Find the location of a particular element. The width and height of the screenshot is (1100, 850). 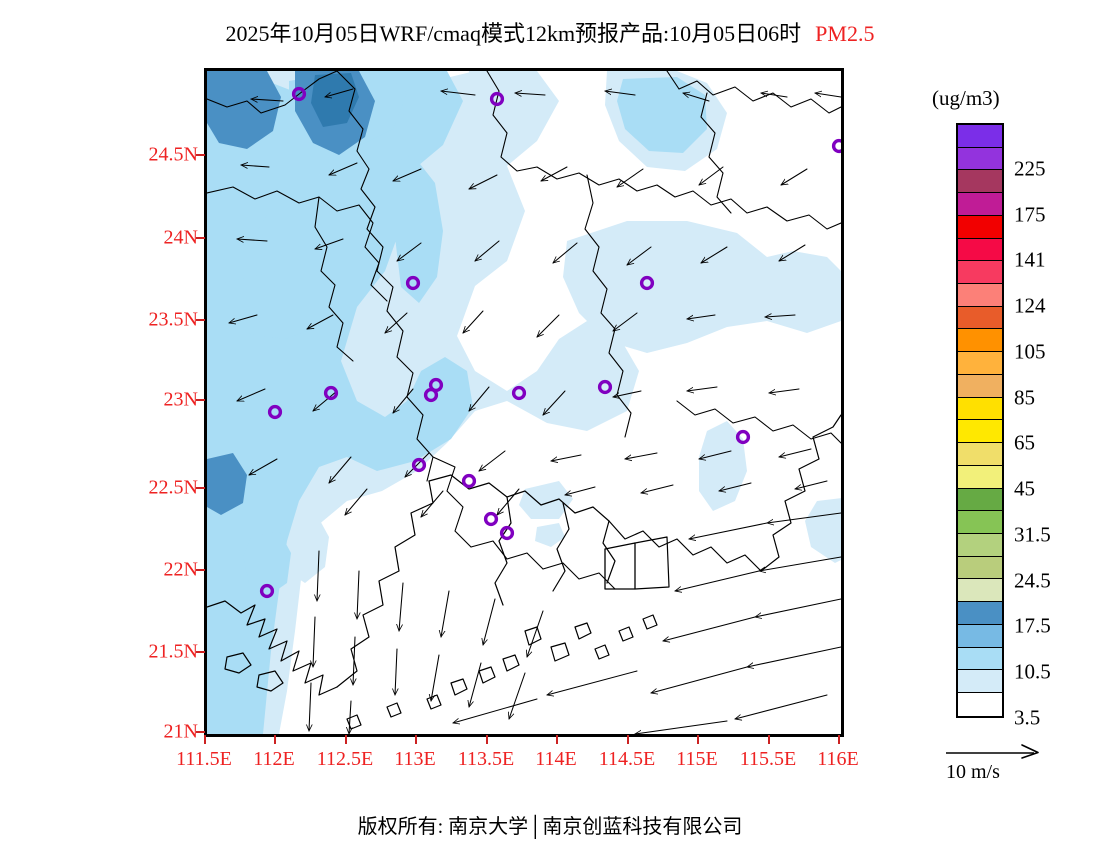

colorbar-tick-label: 3.5 is located at coordinates (1027, 717).